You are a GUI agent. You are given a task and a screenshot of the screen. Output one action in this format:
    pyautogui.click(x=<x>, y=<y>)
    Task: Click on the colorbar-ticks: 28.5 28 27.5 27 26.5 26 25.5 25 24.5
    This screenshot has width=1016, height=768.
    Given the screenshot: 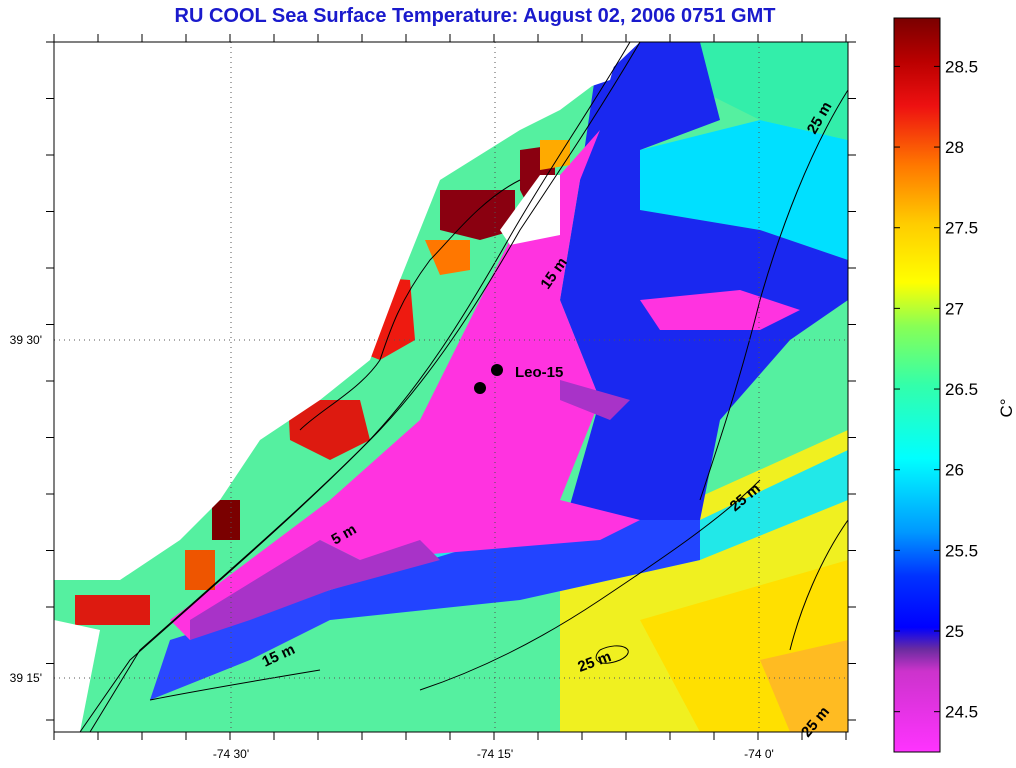 What is the action you would take?
    pyautogui.click(x=936, y=389)
    